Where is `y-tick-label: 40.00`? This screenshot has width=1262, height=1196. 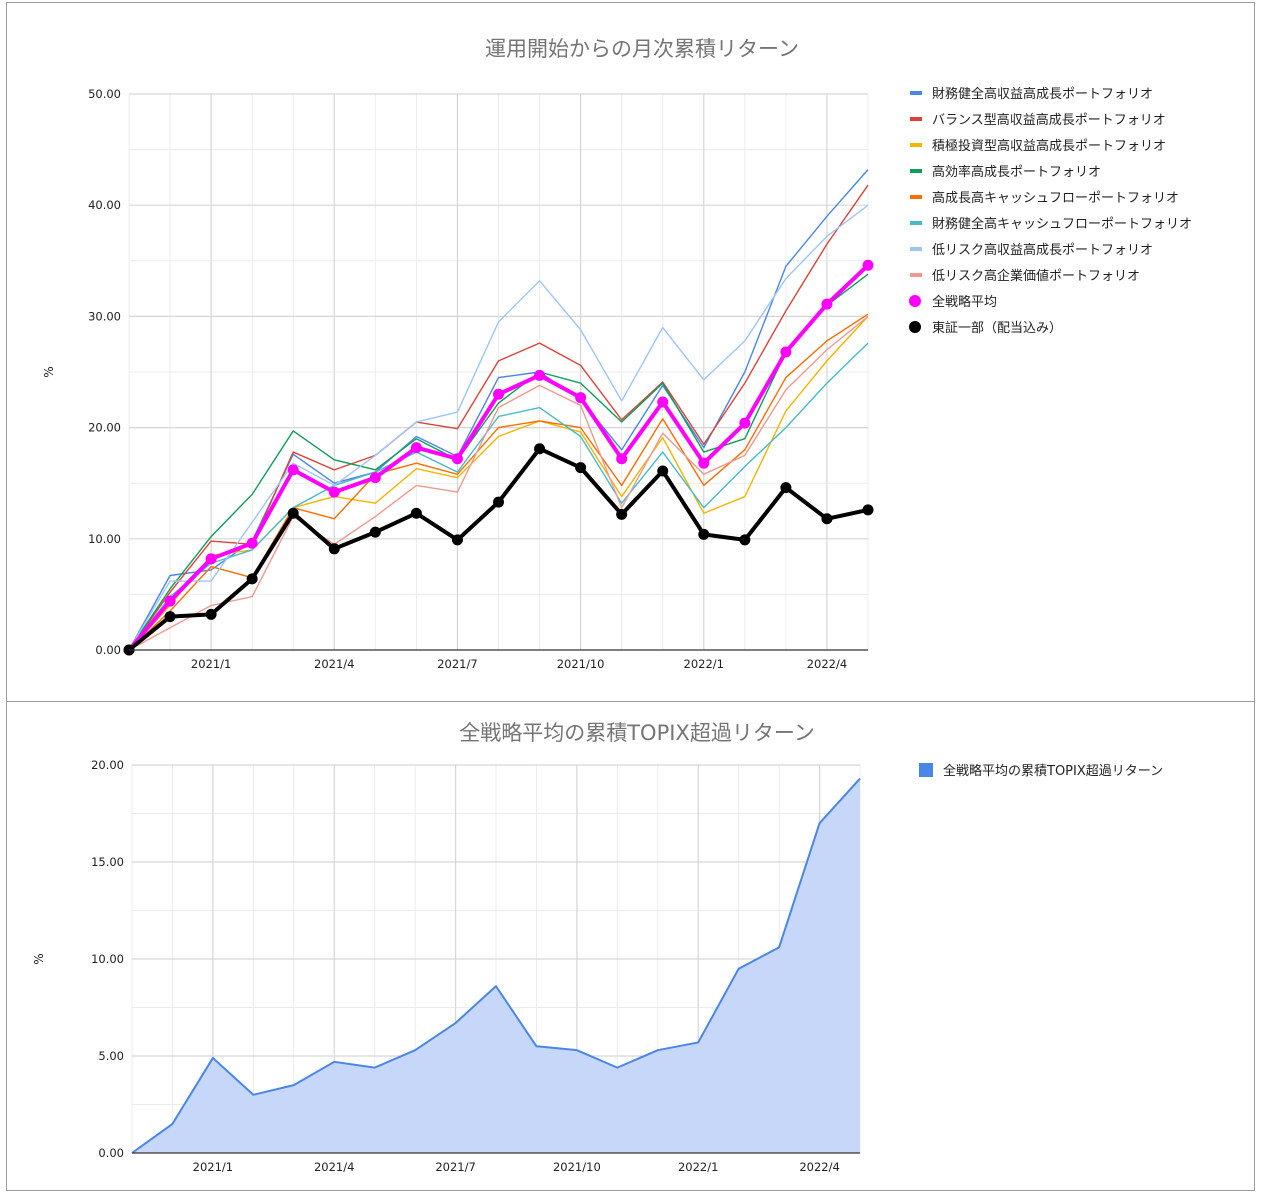
y-tick-label: 40.00 is located at coordinates (104, 205).